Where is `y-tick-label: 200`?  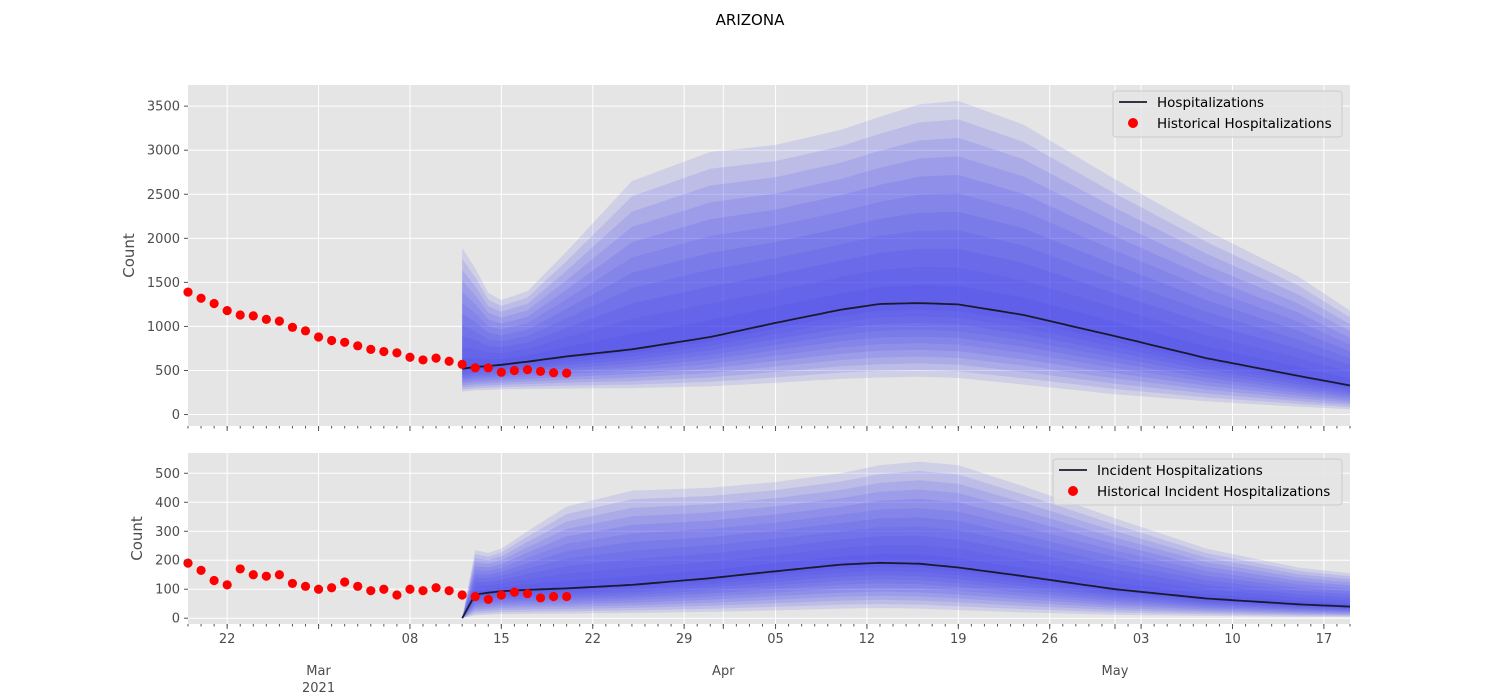 y-tick-label: 200 is located at coordinates (167, 561).